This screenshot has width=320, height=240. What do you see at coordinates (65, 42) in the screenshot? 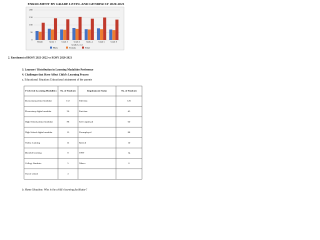
I see `x-tick-label: Grade 2` at bounding box center [65, 42].